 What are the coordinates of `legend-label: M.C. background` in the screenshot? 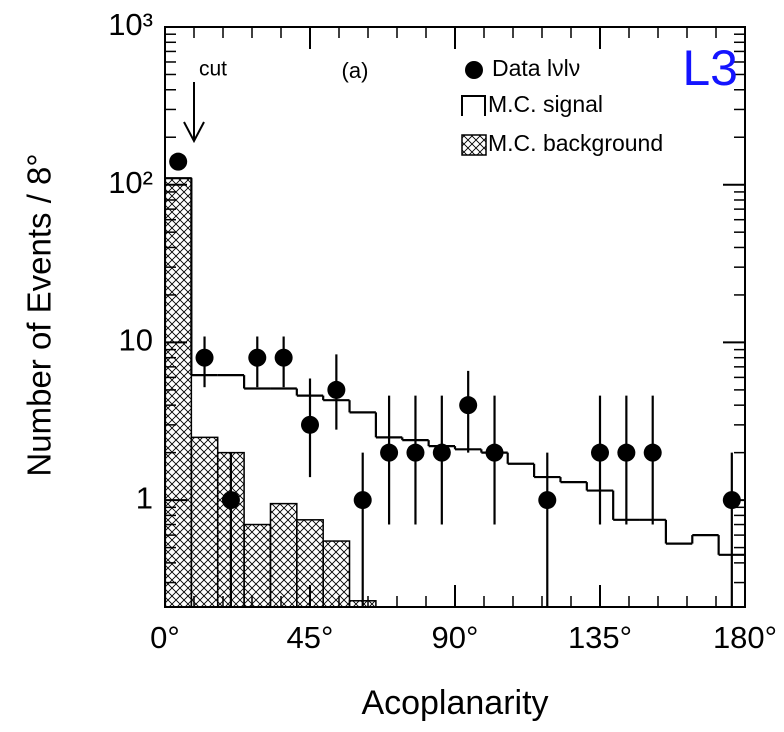 It's located at (575, 143).